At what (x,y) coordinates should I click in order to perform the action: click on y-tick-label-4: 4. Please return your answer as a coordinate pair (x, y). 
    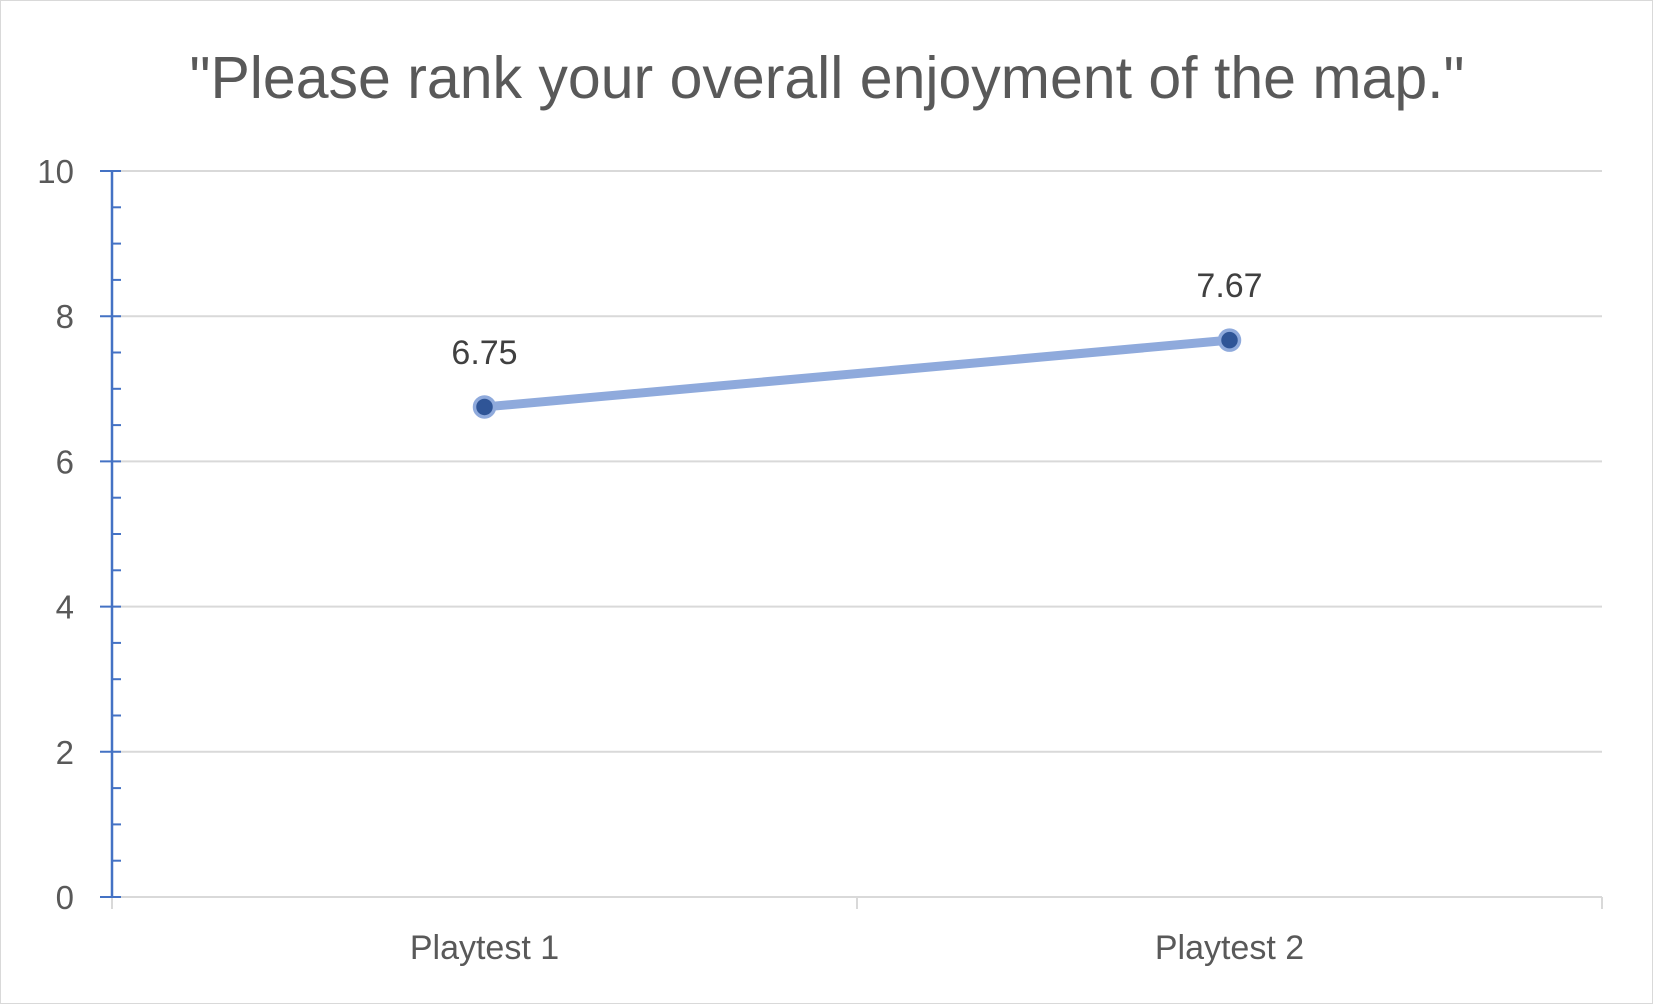
    Looking at the image, I should click on (65, 607).